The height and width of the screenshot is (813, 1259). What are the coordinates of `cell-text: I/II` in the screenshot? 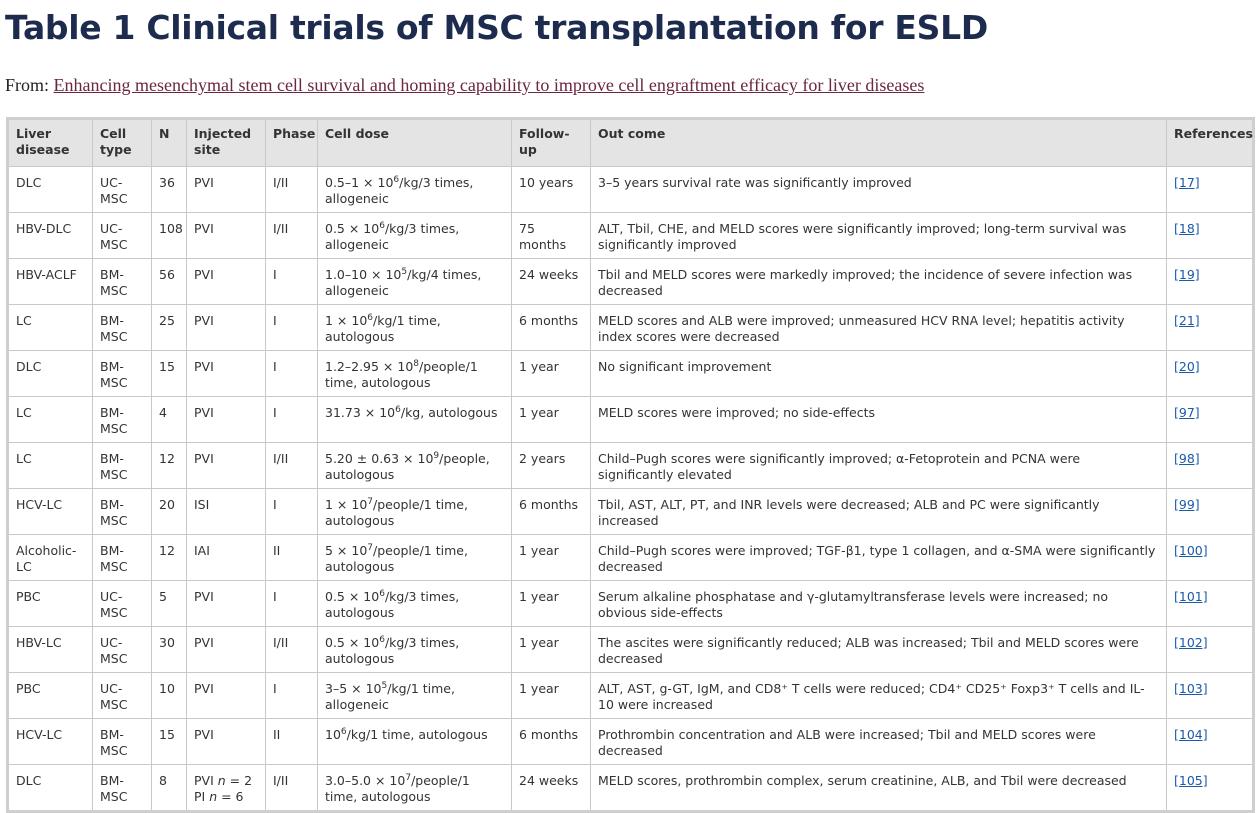 It's located at (281, 458).